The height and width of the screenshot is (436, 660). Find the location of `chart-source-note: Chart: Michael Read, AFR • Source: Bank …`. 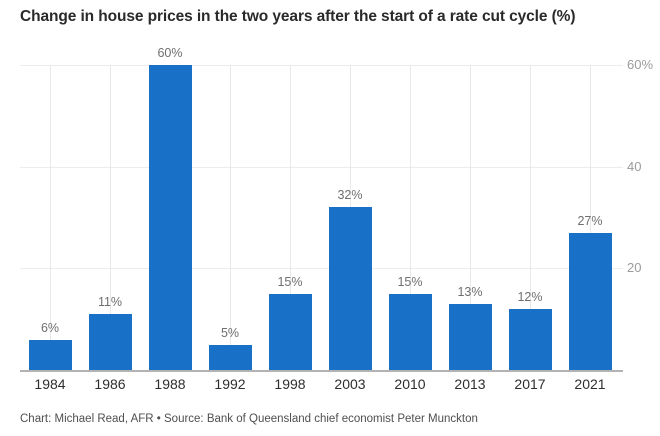

chart-source-note: Chart: Michael Read, AFR • Source: Bank … is located at coordinates (249, 419).